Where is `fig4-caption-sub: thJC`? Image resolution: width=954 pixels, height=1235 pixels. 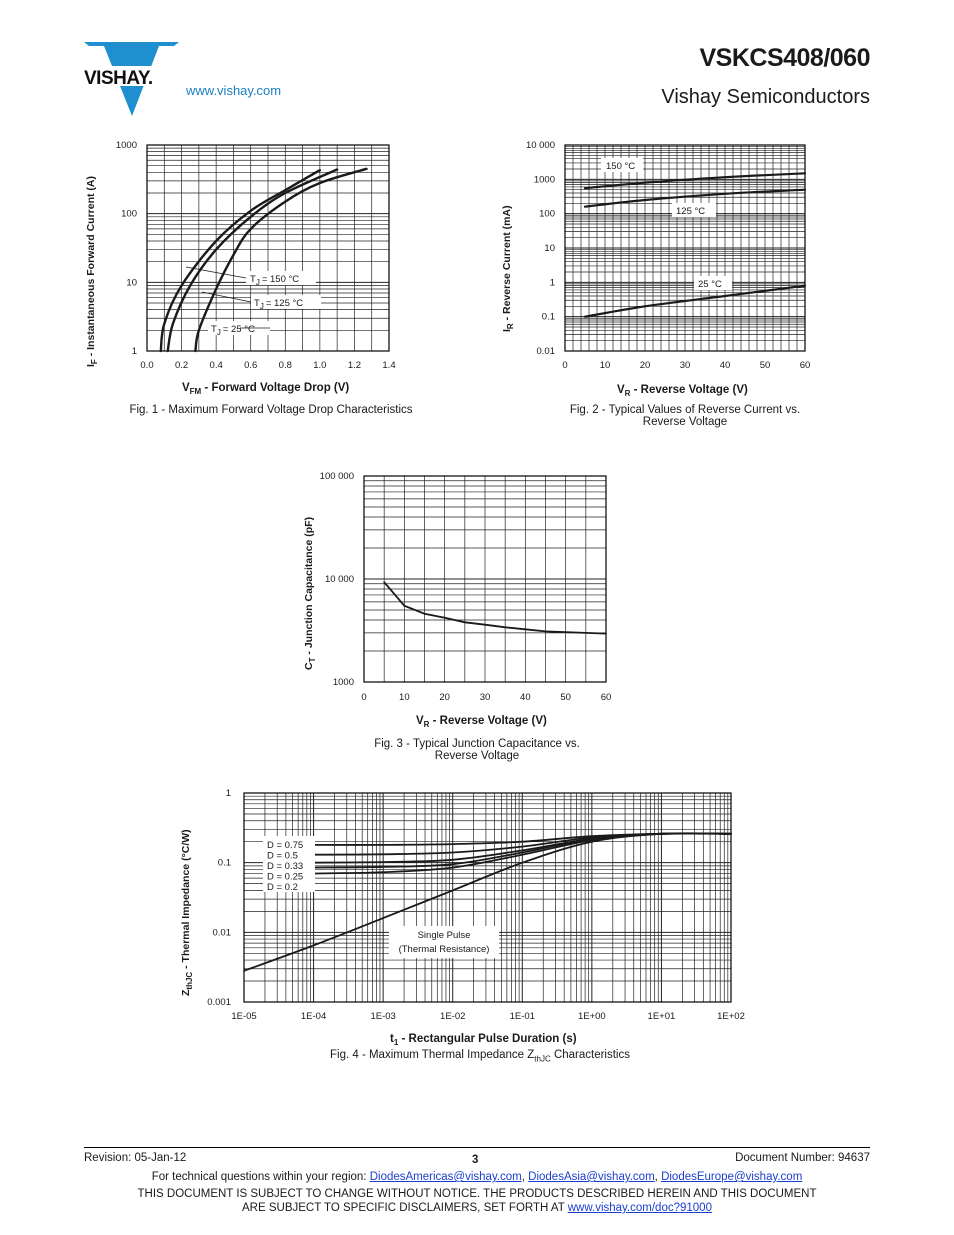
fig4-caption-sub: thJC is located at coordinates (542, 1059).